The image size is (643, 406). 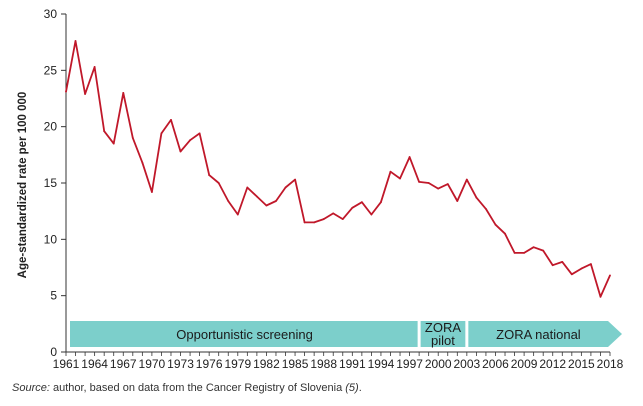 I want to click on x-tick-label: 2009, so click(x=524, y=364).